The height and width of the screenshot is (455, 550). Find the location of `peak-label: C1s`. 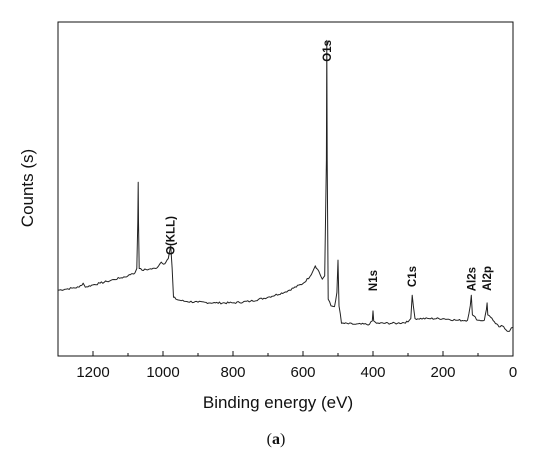

peak-label: C1s is located at coordinates (413, 276).